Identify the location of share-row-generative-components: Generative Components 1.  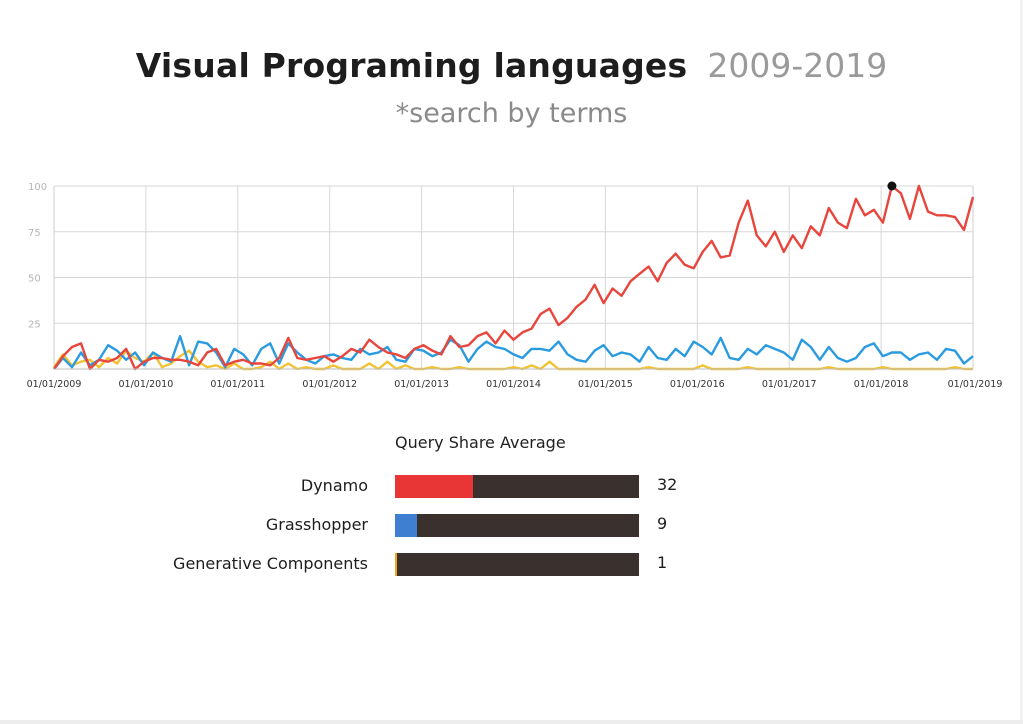
(511, 565).